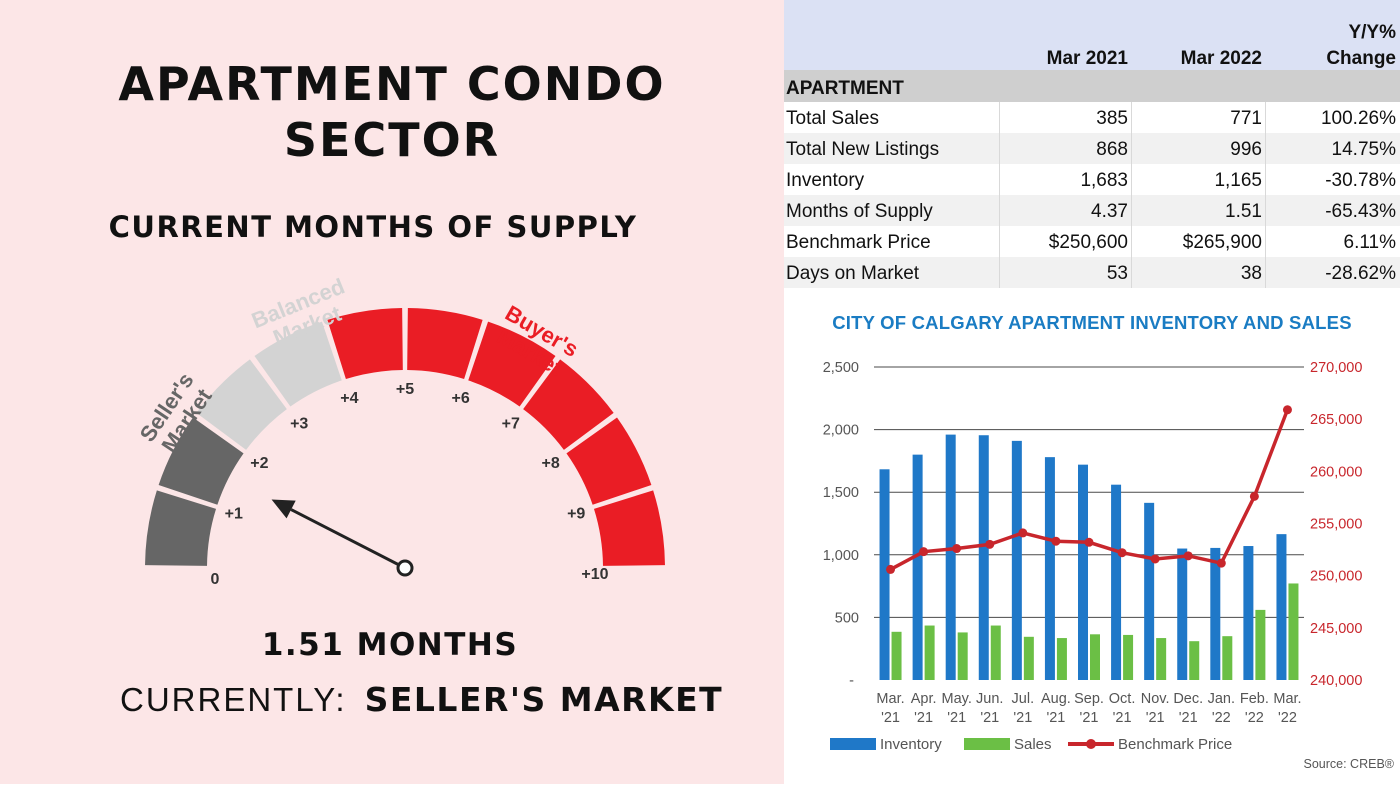  Describe the element at coordinates (1358, 118) in the screenshot. I see `cell-change: 100.26%` at that location.